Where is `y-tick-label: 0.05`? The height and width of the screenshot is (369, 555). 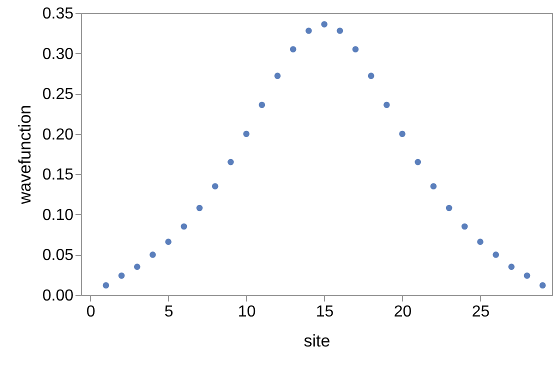 y-tick-label: 0.05 is located at coordinates (58, 255).